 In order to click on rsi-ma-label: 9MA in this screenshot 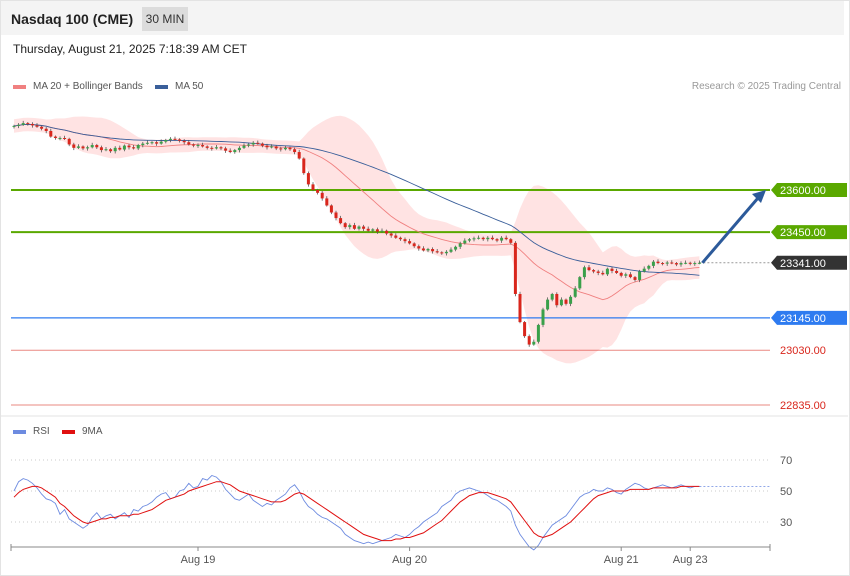, I will do `click(92, 431)`.